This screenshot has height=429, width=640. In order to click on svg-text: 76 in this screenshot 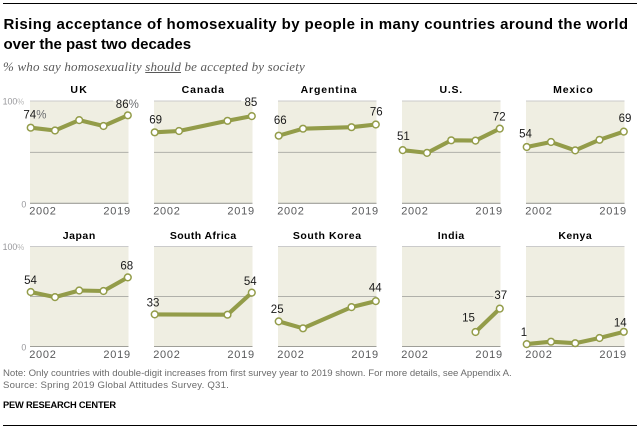, I will do `click(376, 112)`.